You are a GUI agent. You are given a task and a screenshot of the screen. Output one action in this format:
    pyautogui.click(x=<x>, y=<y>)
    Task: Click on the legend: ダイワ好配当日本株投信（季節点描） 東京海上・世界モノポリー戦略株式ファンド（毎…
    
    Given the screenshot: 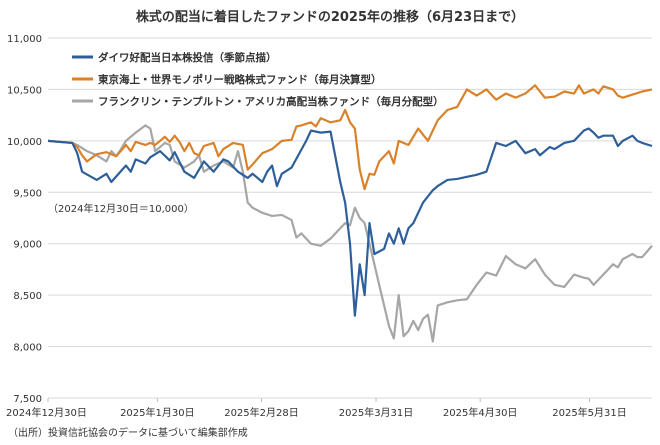 What is the action you would take?
    pyautogui.click(x=258, y=79)
    